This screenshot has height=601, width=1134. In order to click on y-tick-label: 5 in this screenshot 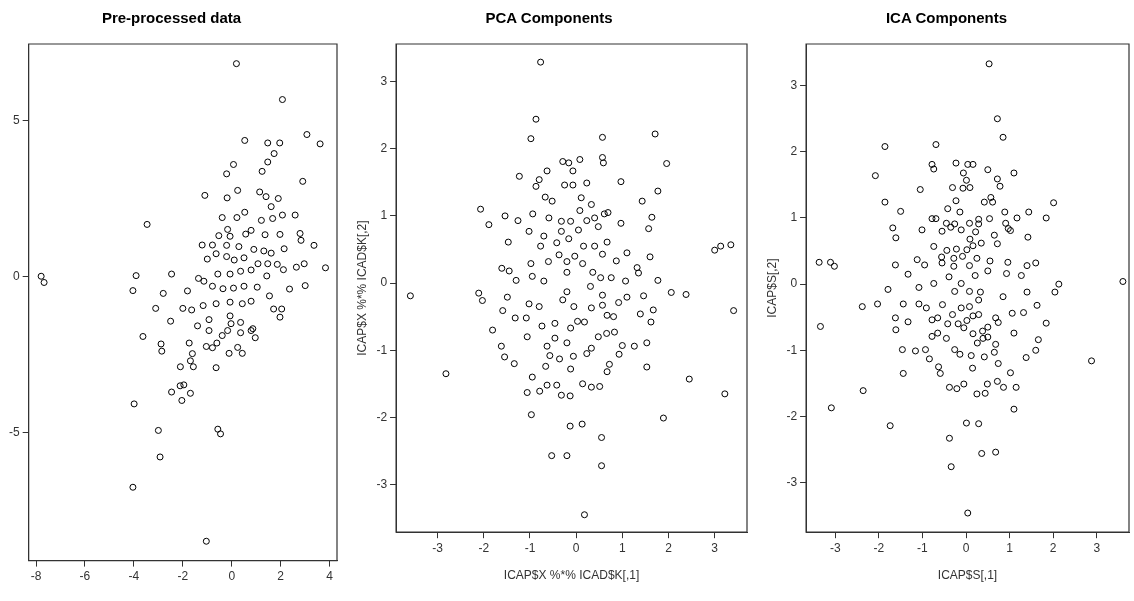, I will do `click(16, 119)`.